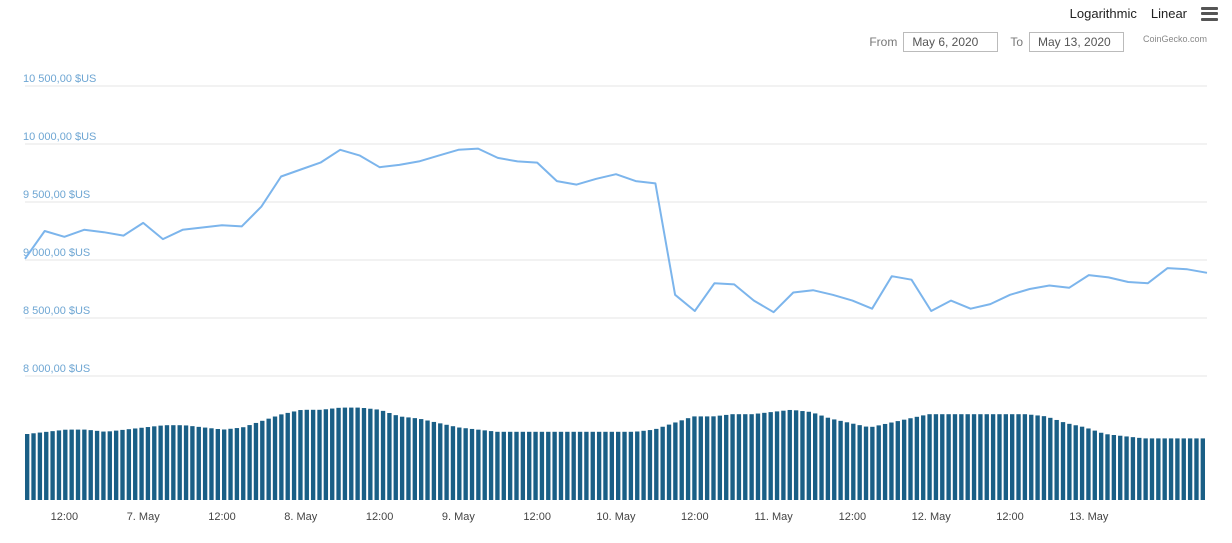 Image resolution: width=1232 pixels, height=543 pixels. Describe the element at coordinates (1076, 42) in the screenshot. I see `to-date-input` at that location.